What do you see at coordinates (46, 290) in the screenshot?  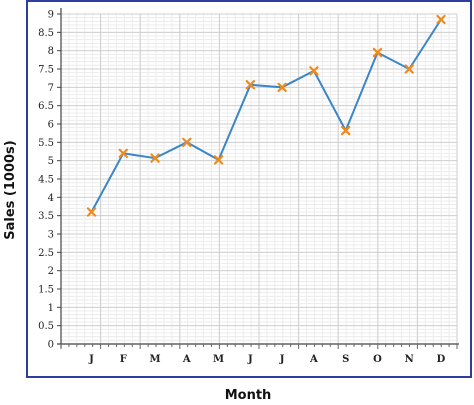 I see `y-tick-label: 1.5` at bounding box center [46, 290].